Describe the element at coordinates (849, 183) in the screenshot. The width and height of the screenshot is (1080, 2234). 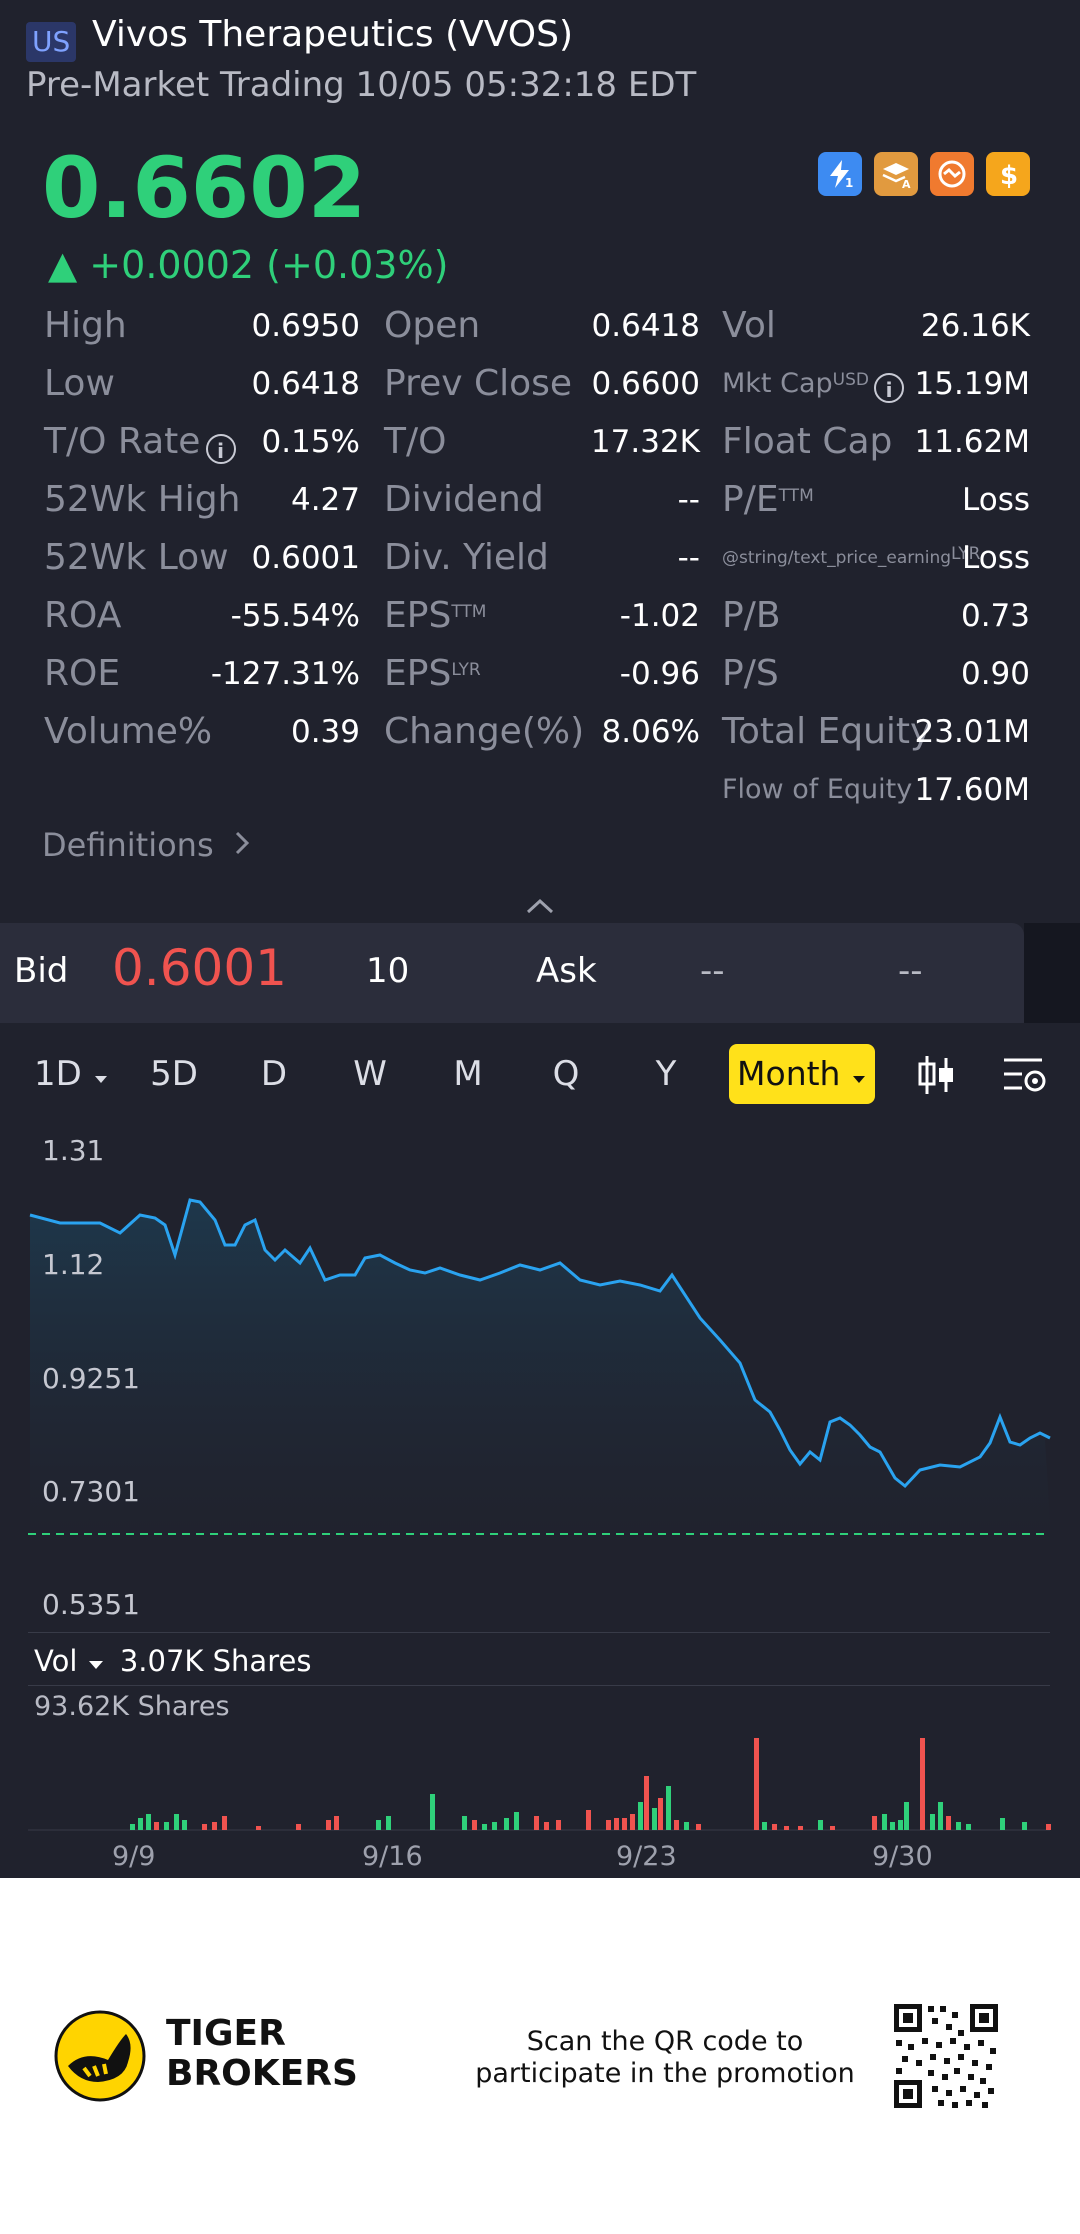
I see `svg-text: 1` at that location.